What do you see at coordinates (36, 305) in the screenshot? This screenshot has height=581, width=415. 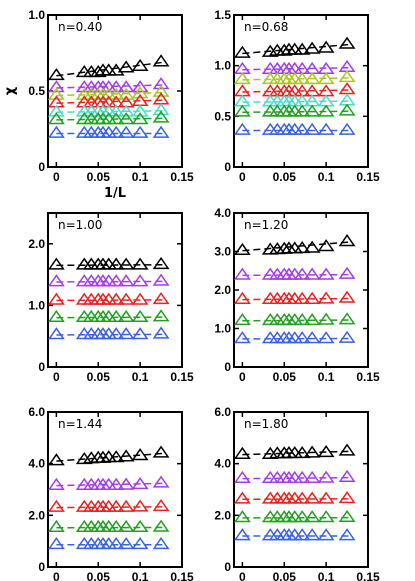 I see `y-tick-label: 1.0` at bounding box center [36, 305].